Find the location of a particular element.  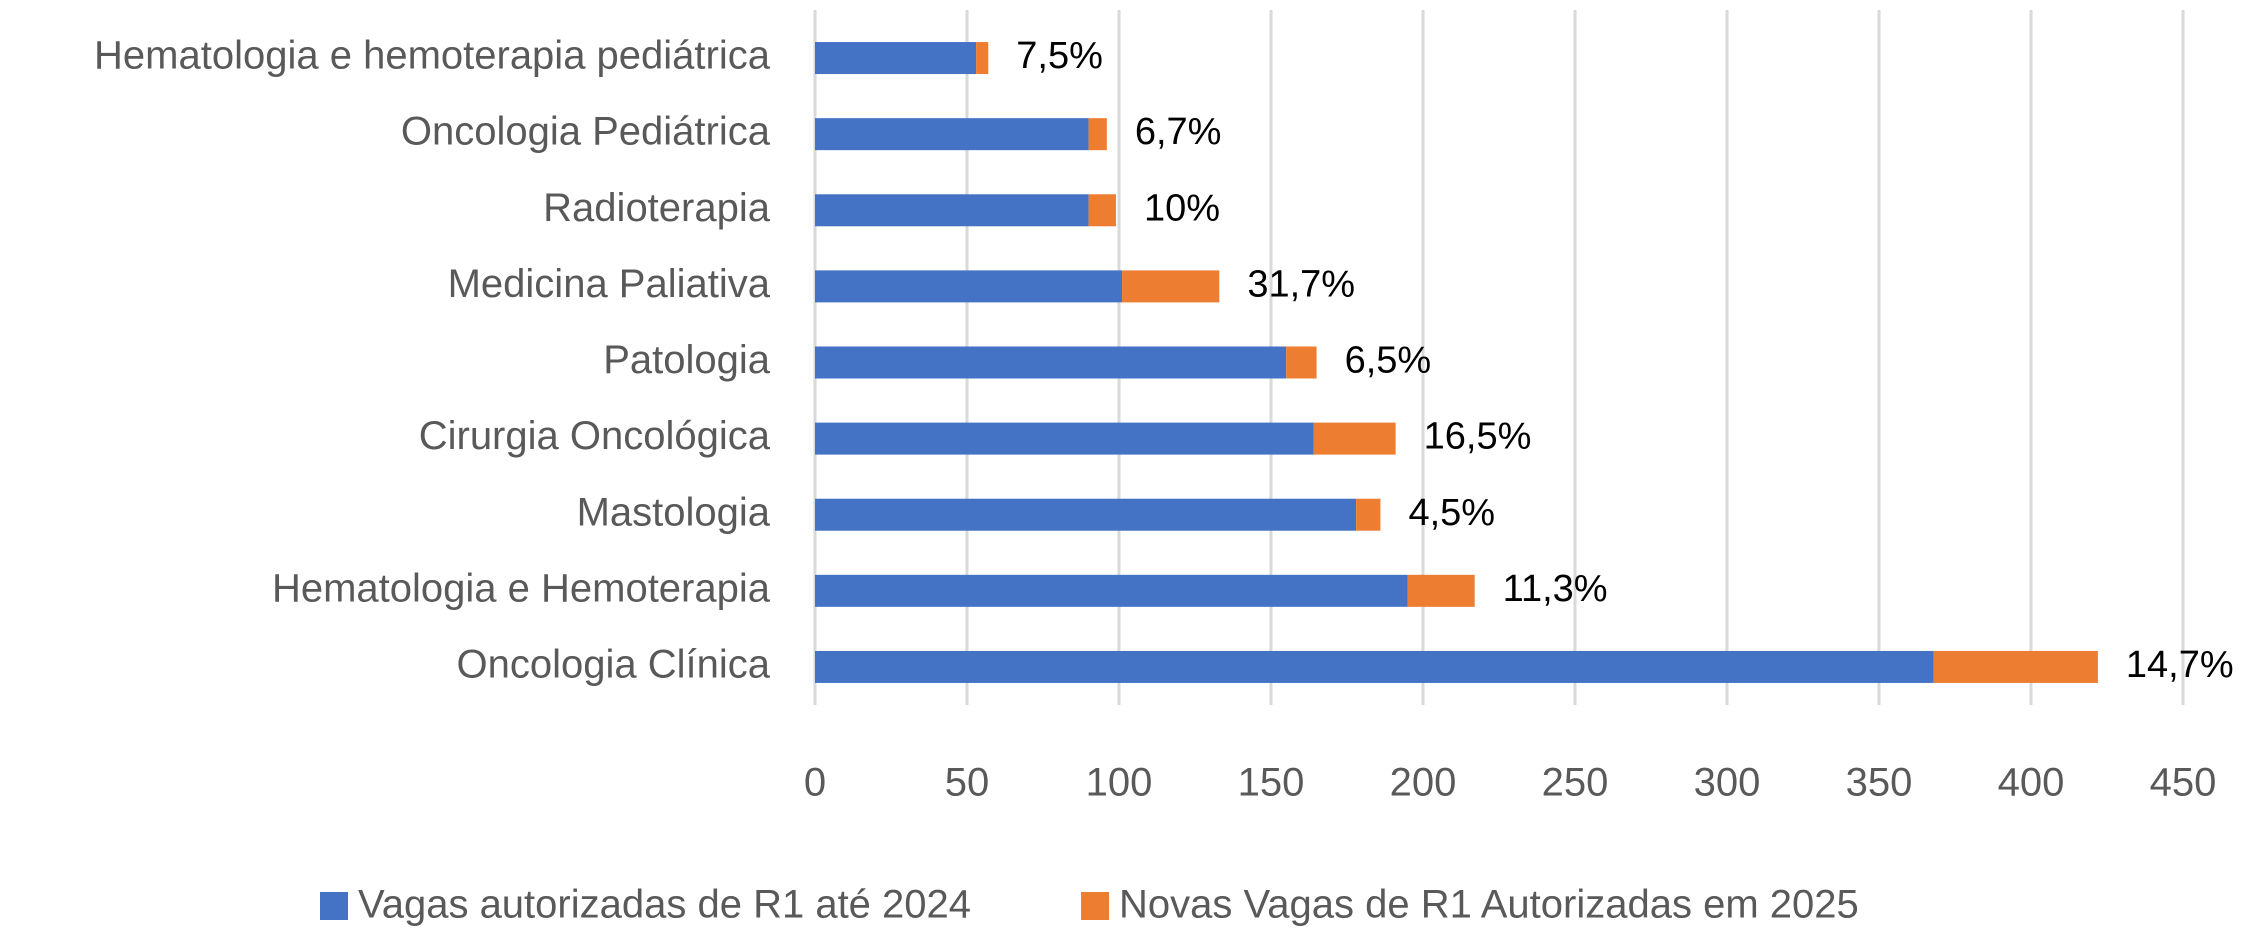

data-label: 10% is located at coordinates (1182, 208).